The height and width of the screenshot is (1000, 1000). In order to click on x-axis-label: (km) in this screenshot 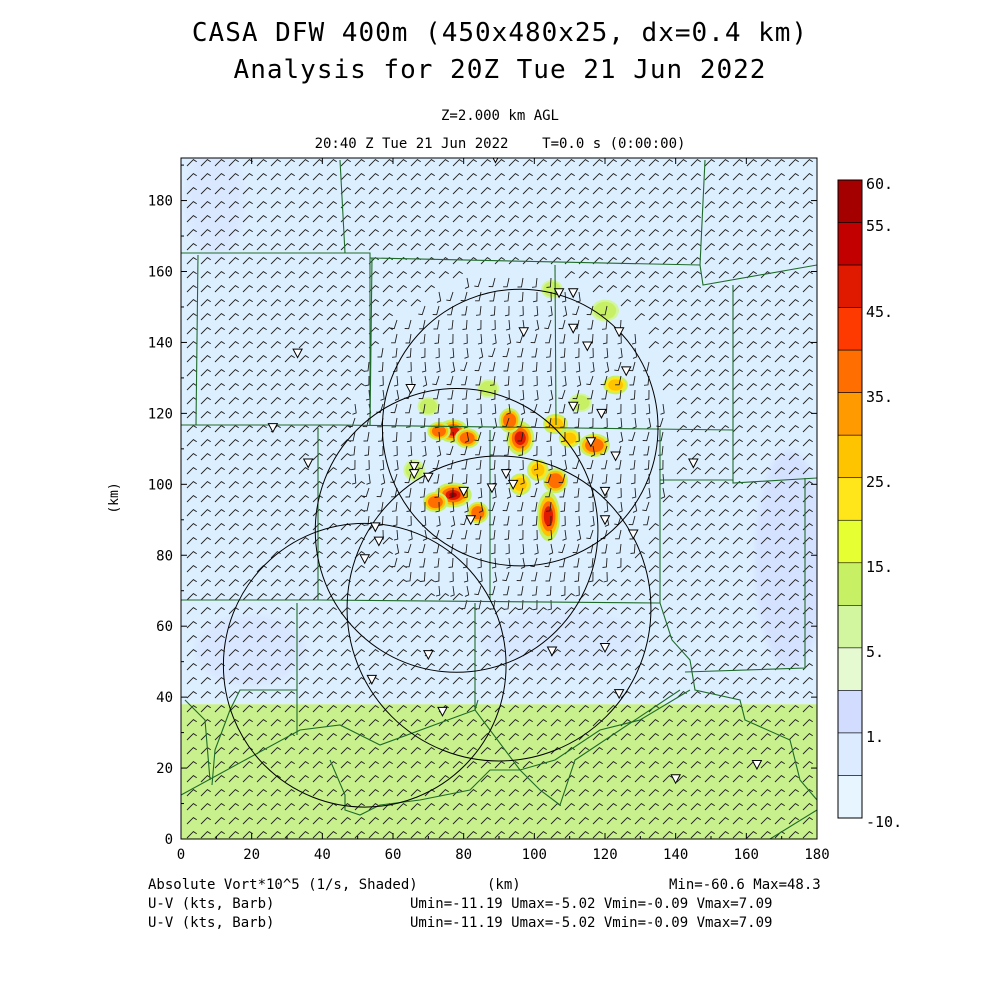, I will do `click(504, 885)`.